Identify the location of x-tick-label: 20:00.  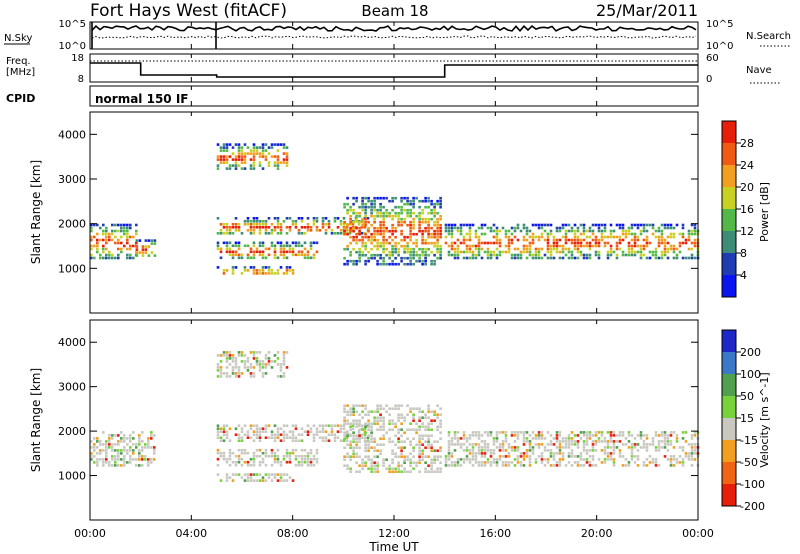
(597, 533).